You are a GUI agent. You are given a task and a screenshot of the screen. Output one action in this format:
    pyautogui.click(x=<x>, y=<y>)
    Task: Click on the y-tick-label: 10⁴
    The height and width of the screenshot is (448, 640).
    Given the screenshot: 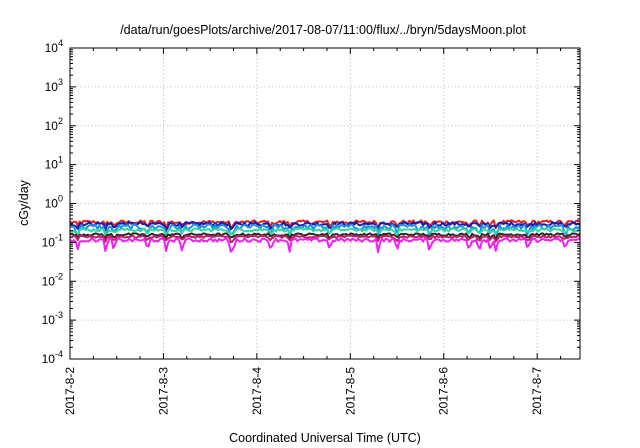 What is the action you would take?
    pyautogui.click(x=54, y=46)
    